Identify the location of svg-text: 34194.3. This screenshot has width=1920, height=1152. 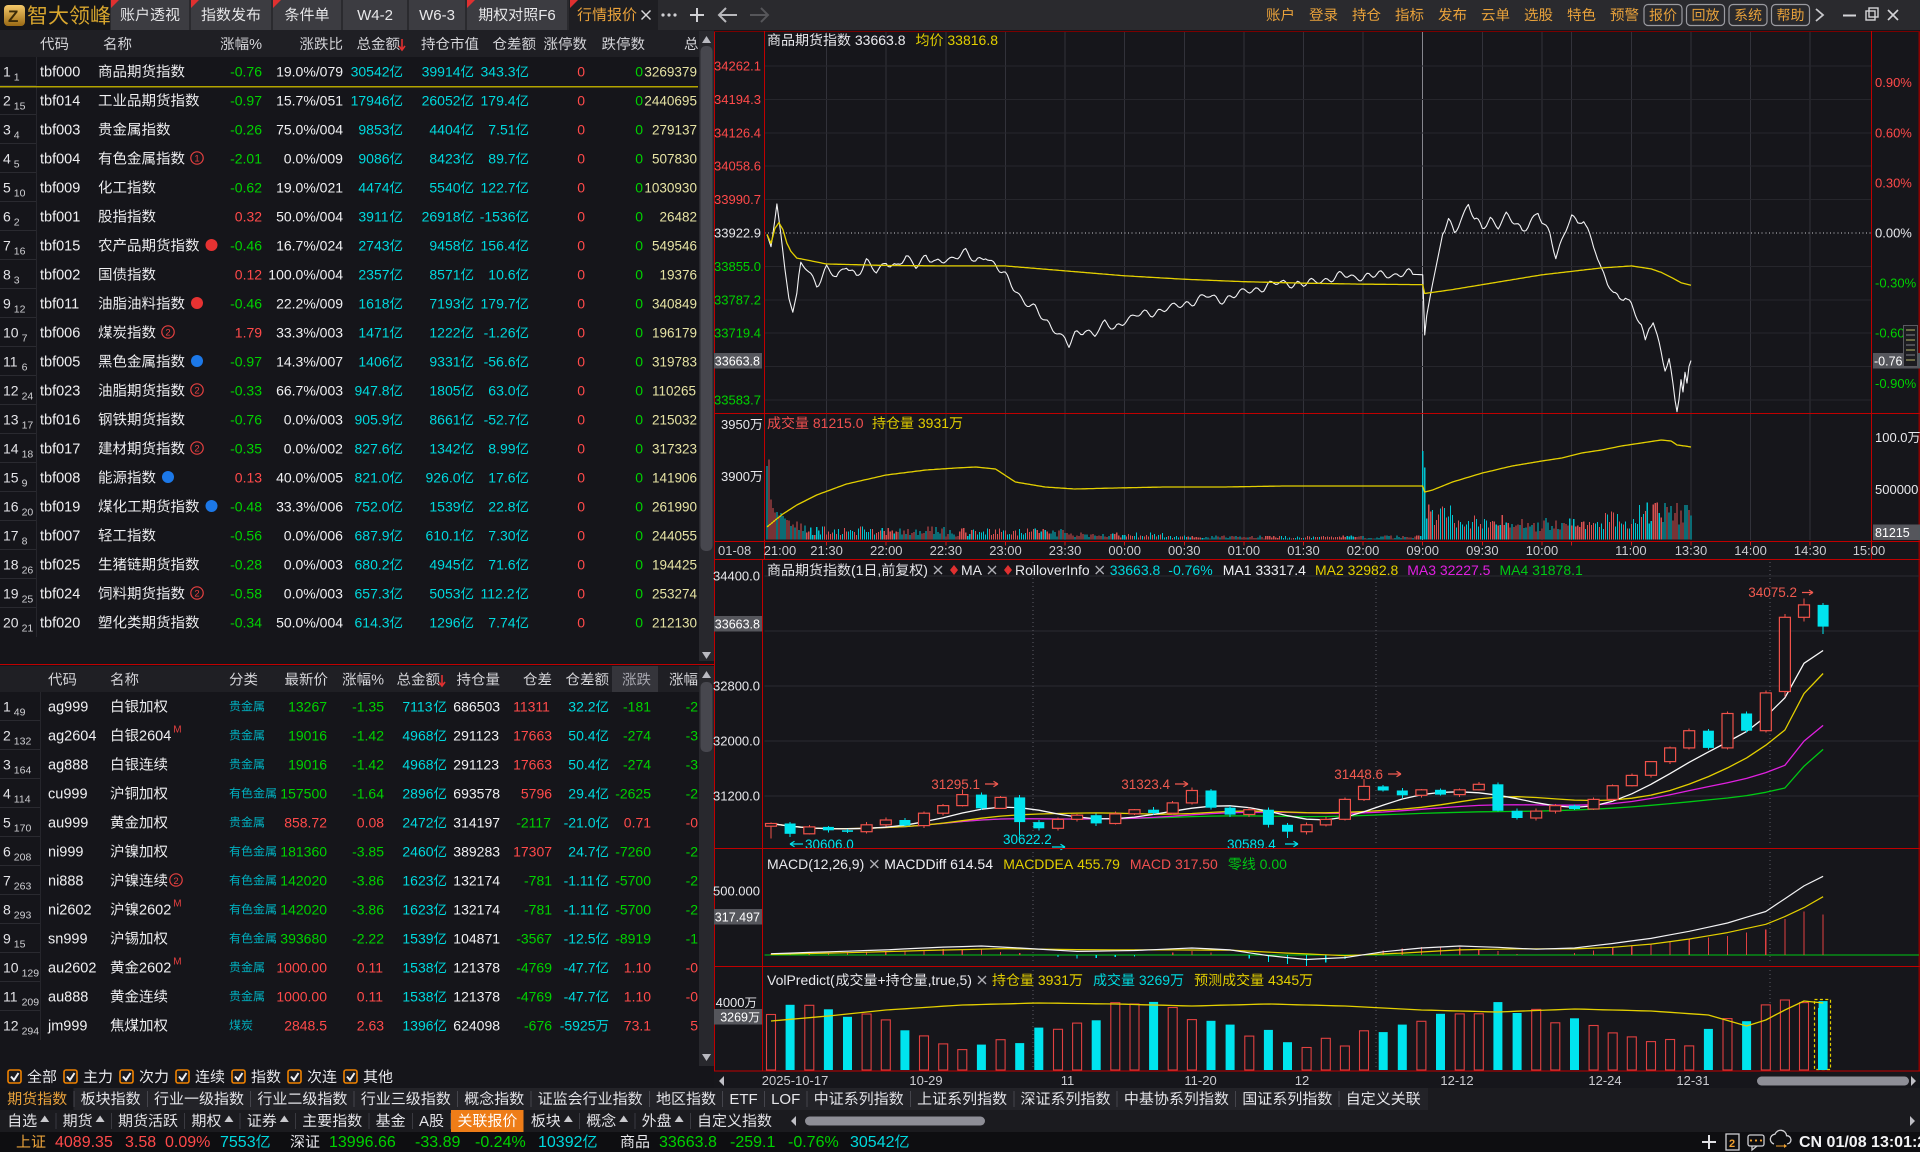
(737, 99).